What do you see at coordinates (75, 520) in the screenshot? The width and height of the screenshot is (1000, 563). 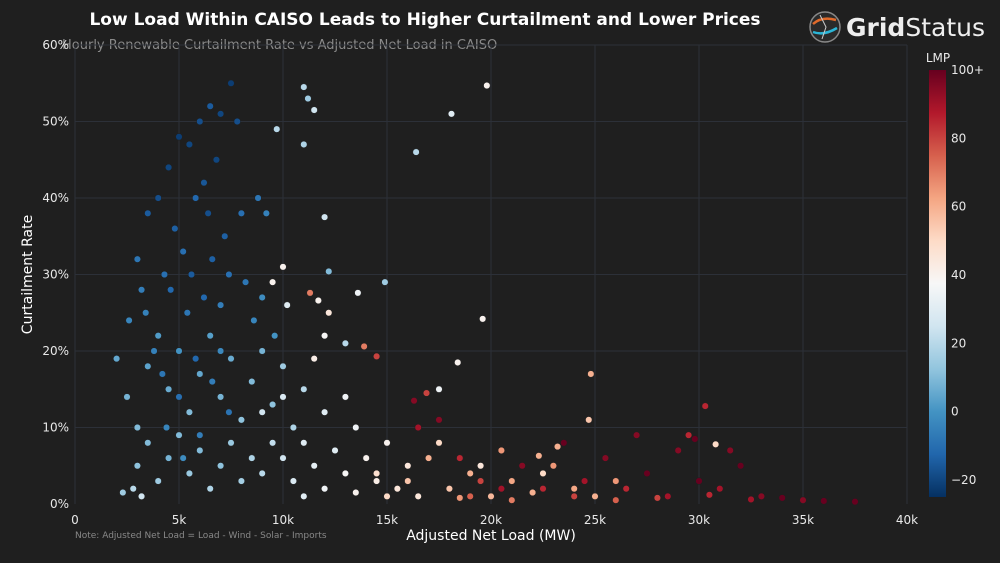 I see `x-tick-label: 0` at bounding box center [75, 520].